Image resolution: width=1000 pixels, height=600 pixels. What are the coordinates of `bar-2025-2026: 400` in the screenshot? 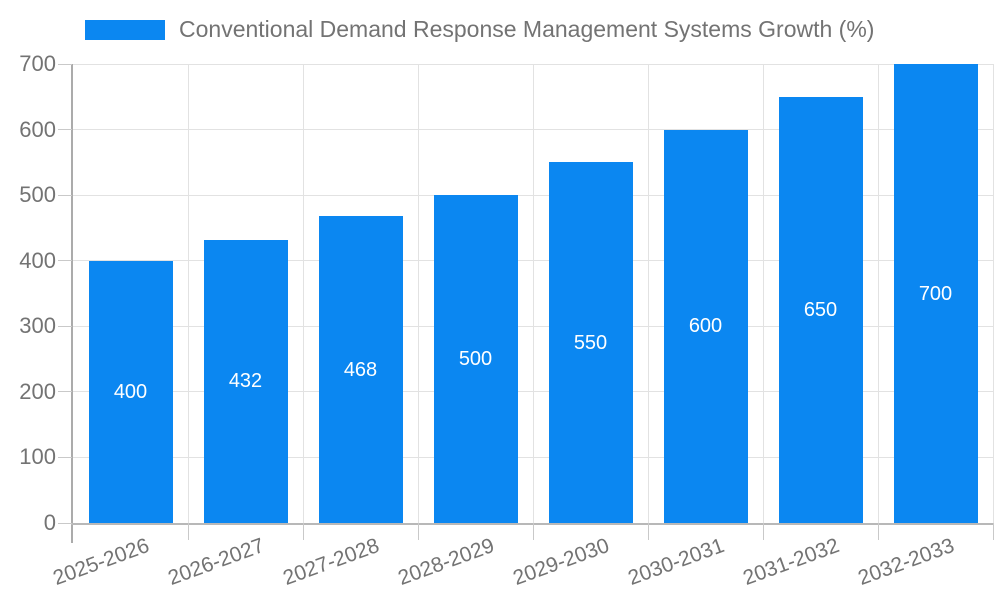 It's located at (130, 391).